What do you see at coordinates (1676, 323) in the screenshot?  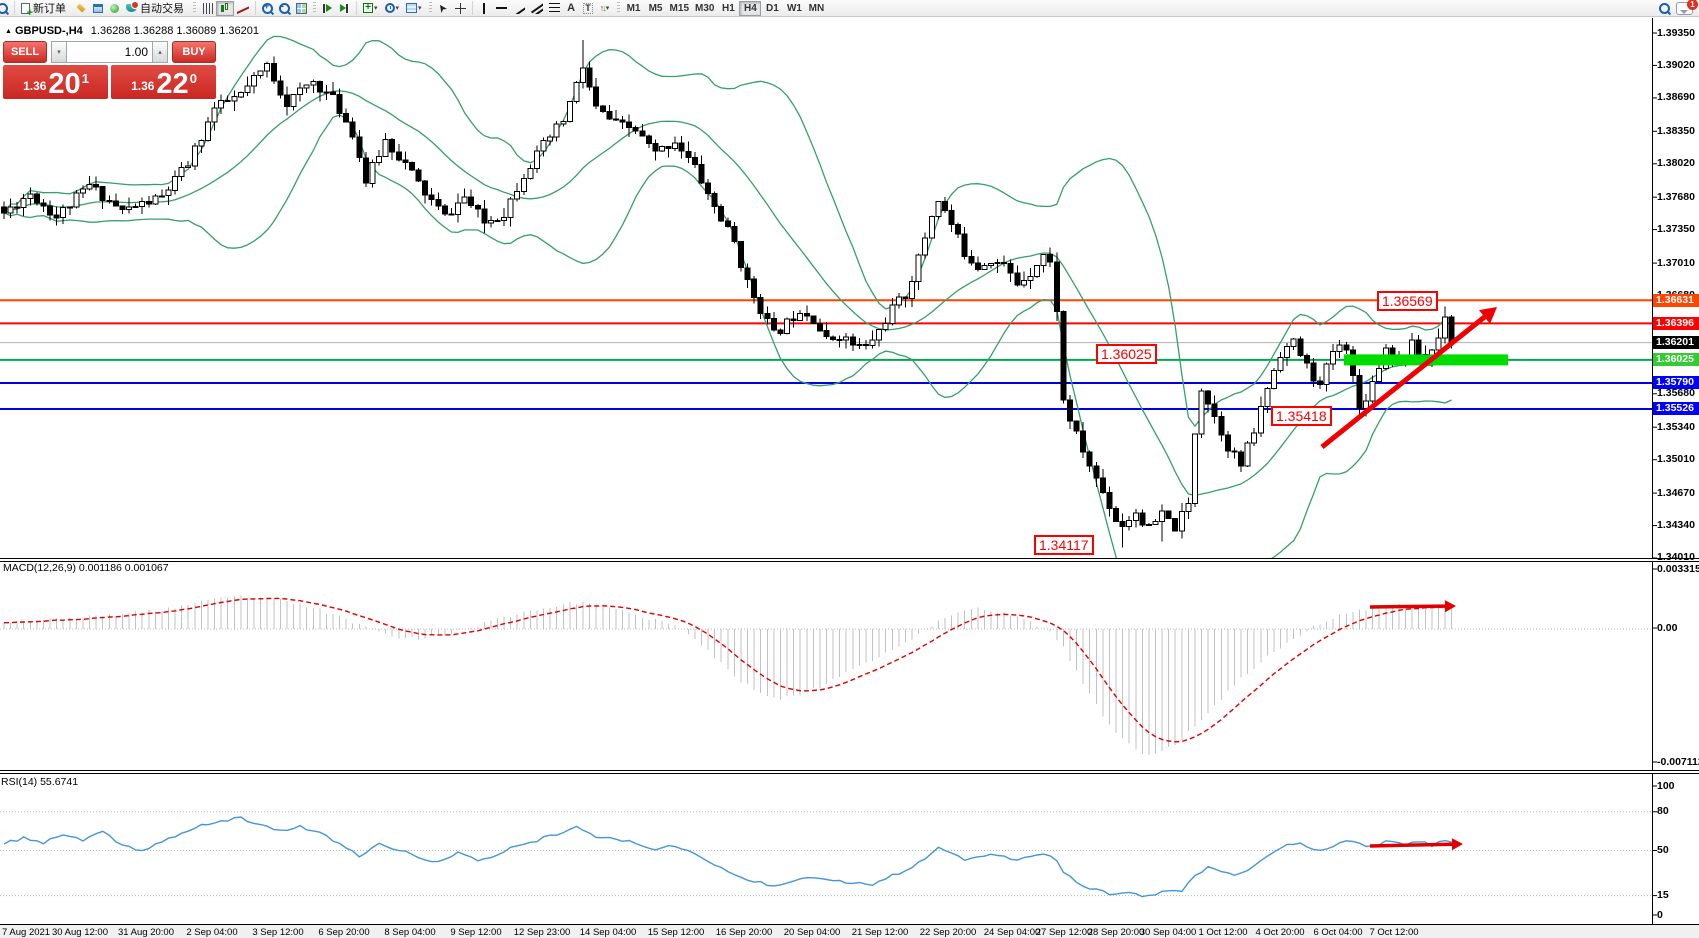 I see `price-axis-badge: 1.36396` at bounding box center [1676, 323].